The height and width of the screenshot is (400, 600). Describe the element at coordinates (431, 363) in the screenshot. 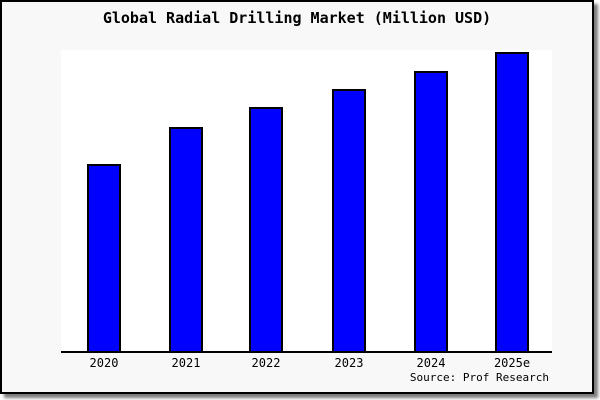

I see `x-tick-label-2024: 2024` at that location.